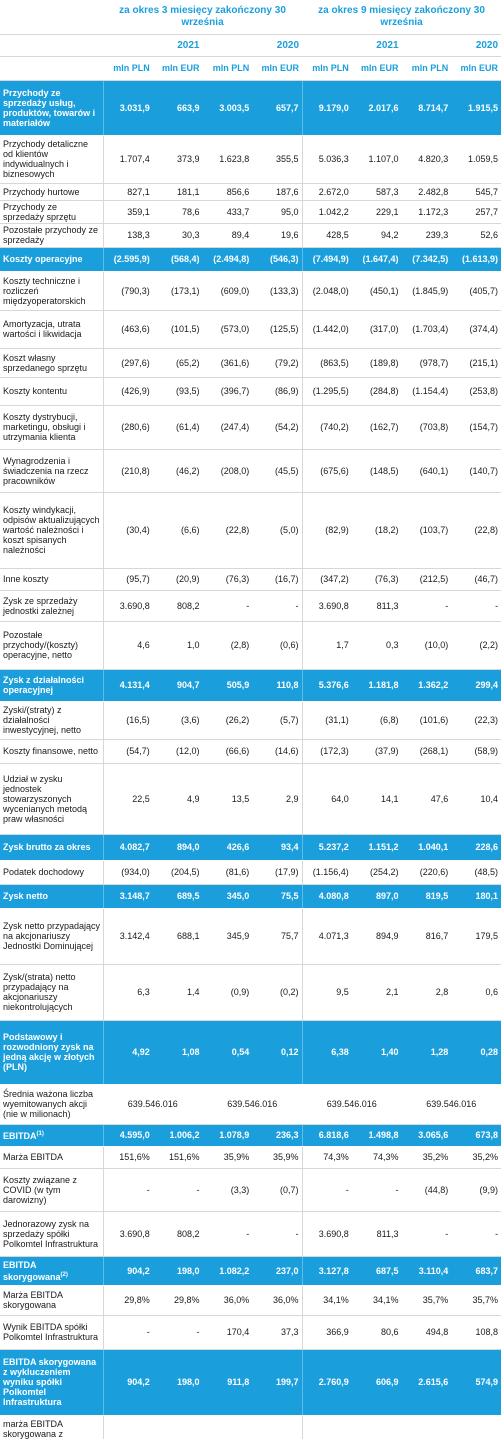 The image size is (501, 1439). Describe the element at coordinates (376, 259) in the screenshot. I see `cell-value: (1.647,4)` at that location.